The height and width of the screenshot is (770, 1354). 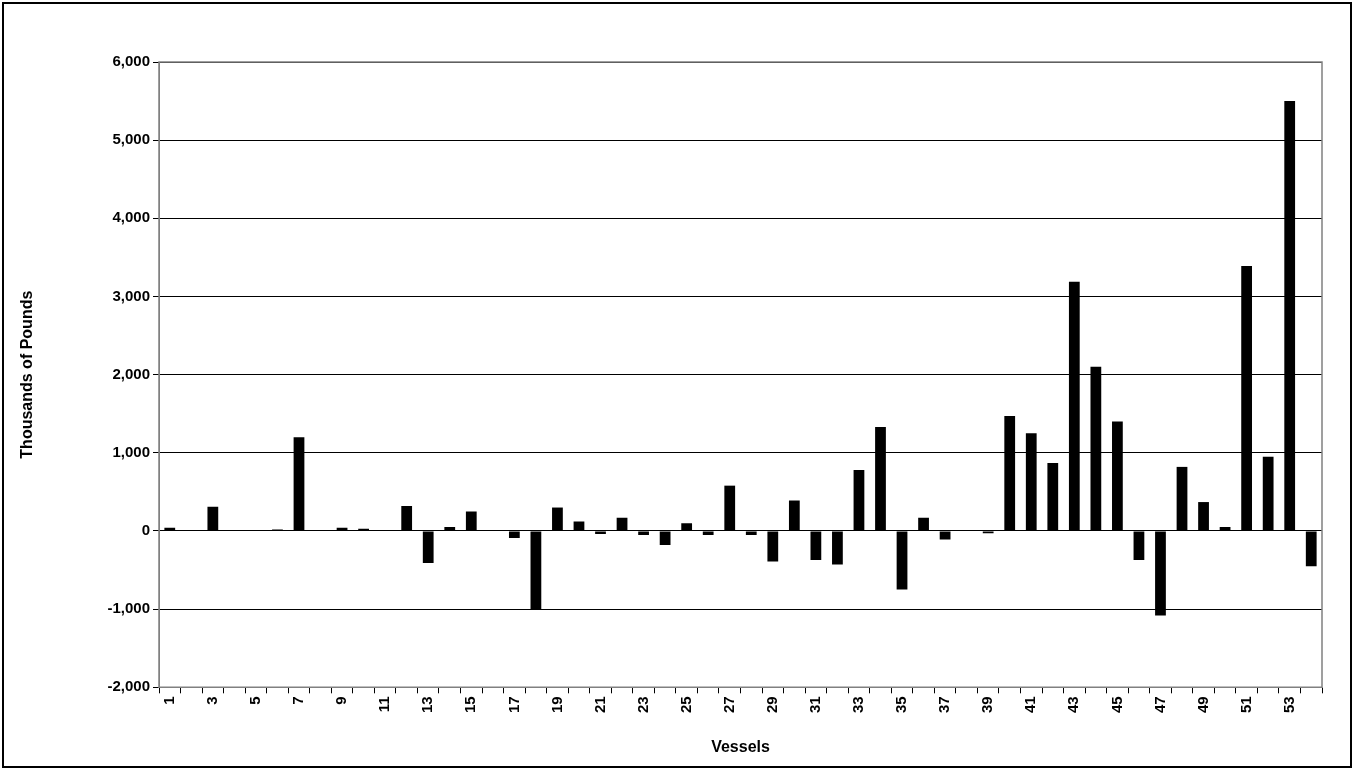 I want to click on x-tick-label: 23, so click(x=642, y=704).